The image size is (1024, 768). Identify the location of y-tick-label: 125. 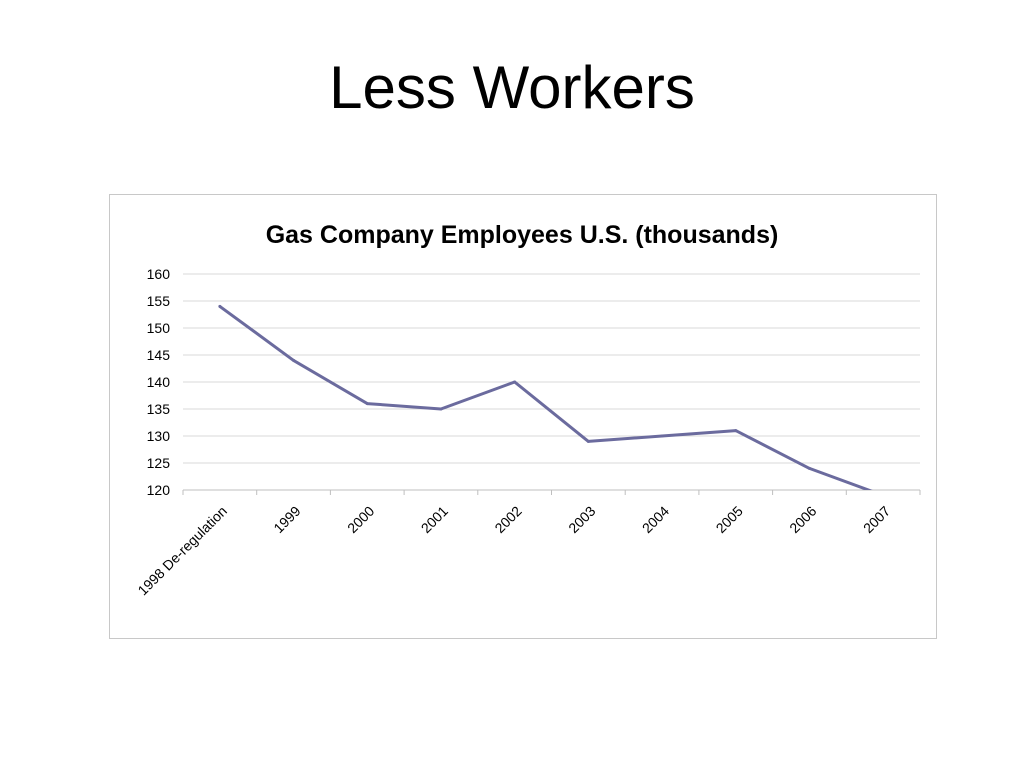
(159, 463).